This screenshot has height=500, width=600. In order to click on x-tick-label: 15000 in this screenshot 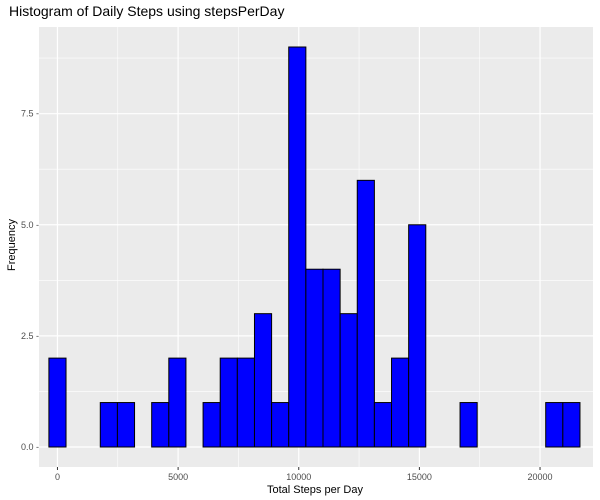, I will do `click(419, 477)`.